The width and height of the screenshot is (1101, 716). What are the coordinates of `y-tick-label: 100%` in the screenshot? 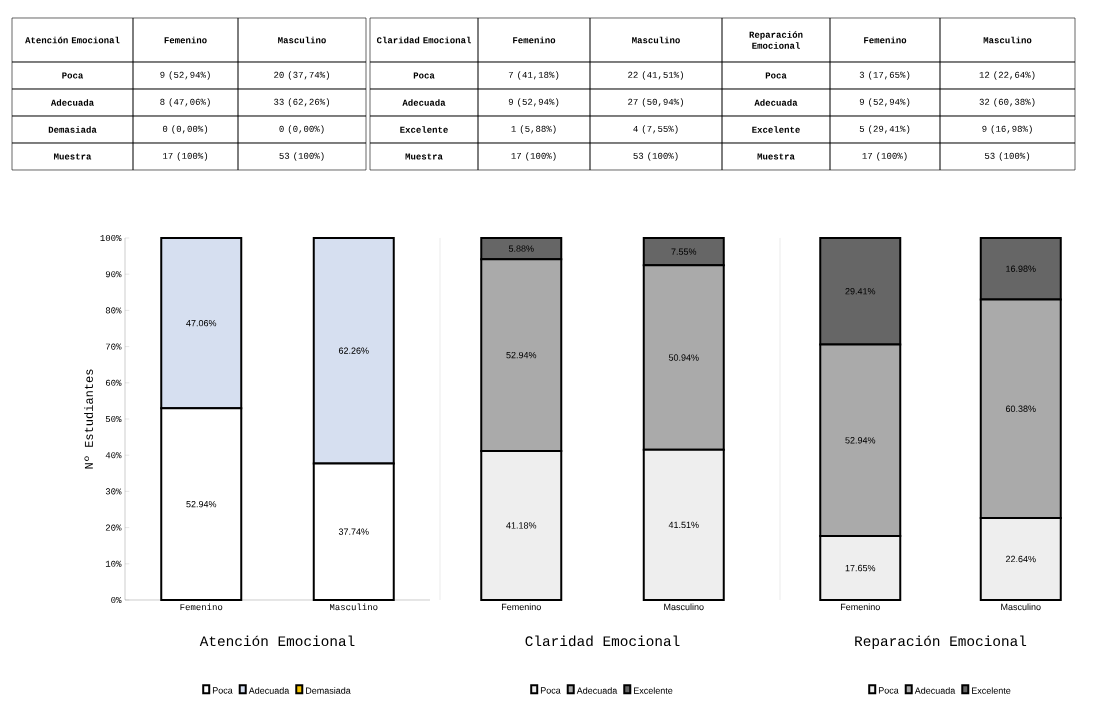 It's located at (111, 238).